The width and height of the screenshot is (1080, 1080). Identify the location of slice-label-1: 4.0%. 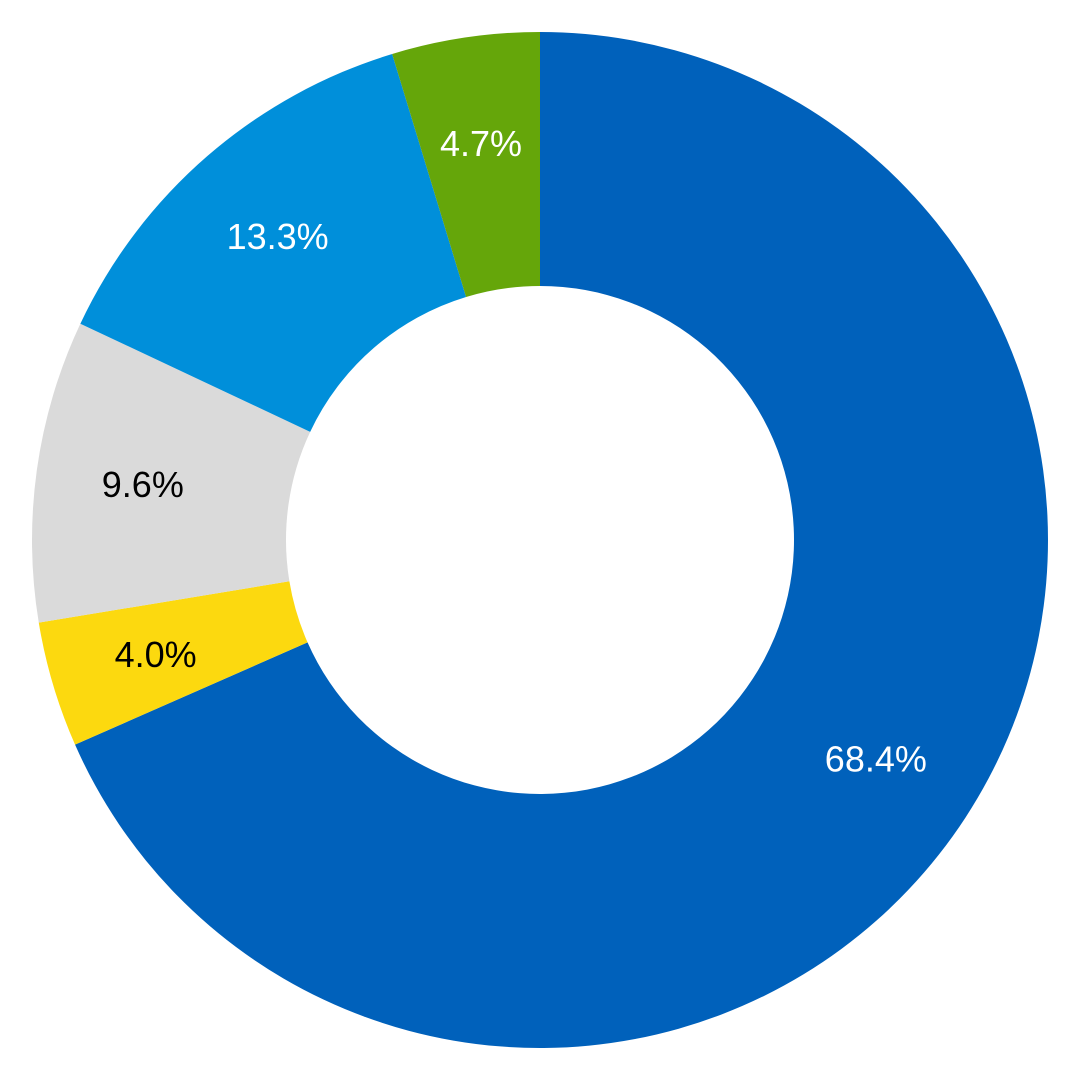
(156, 654).